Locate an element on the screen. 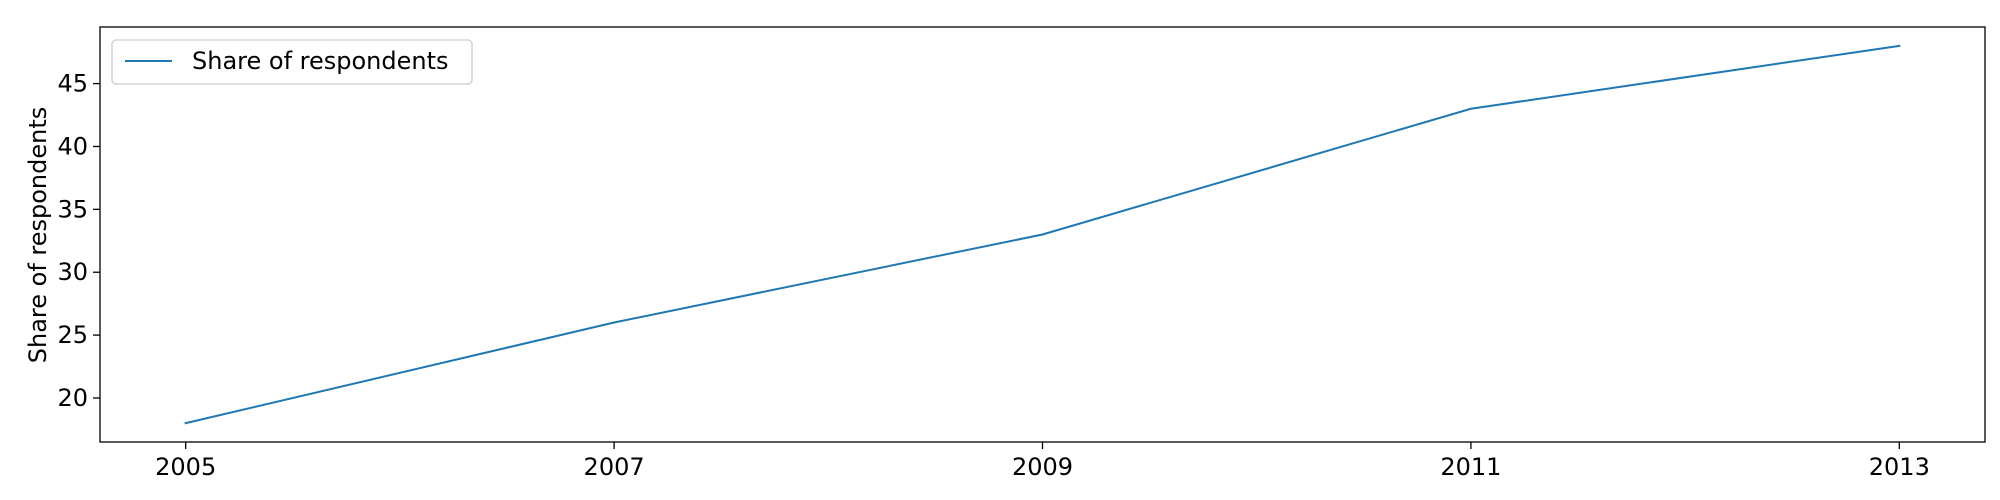 This screenshot has height=500, width=2000. y-tick-label: 35 is located at coordinates (72, 209).